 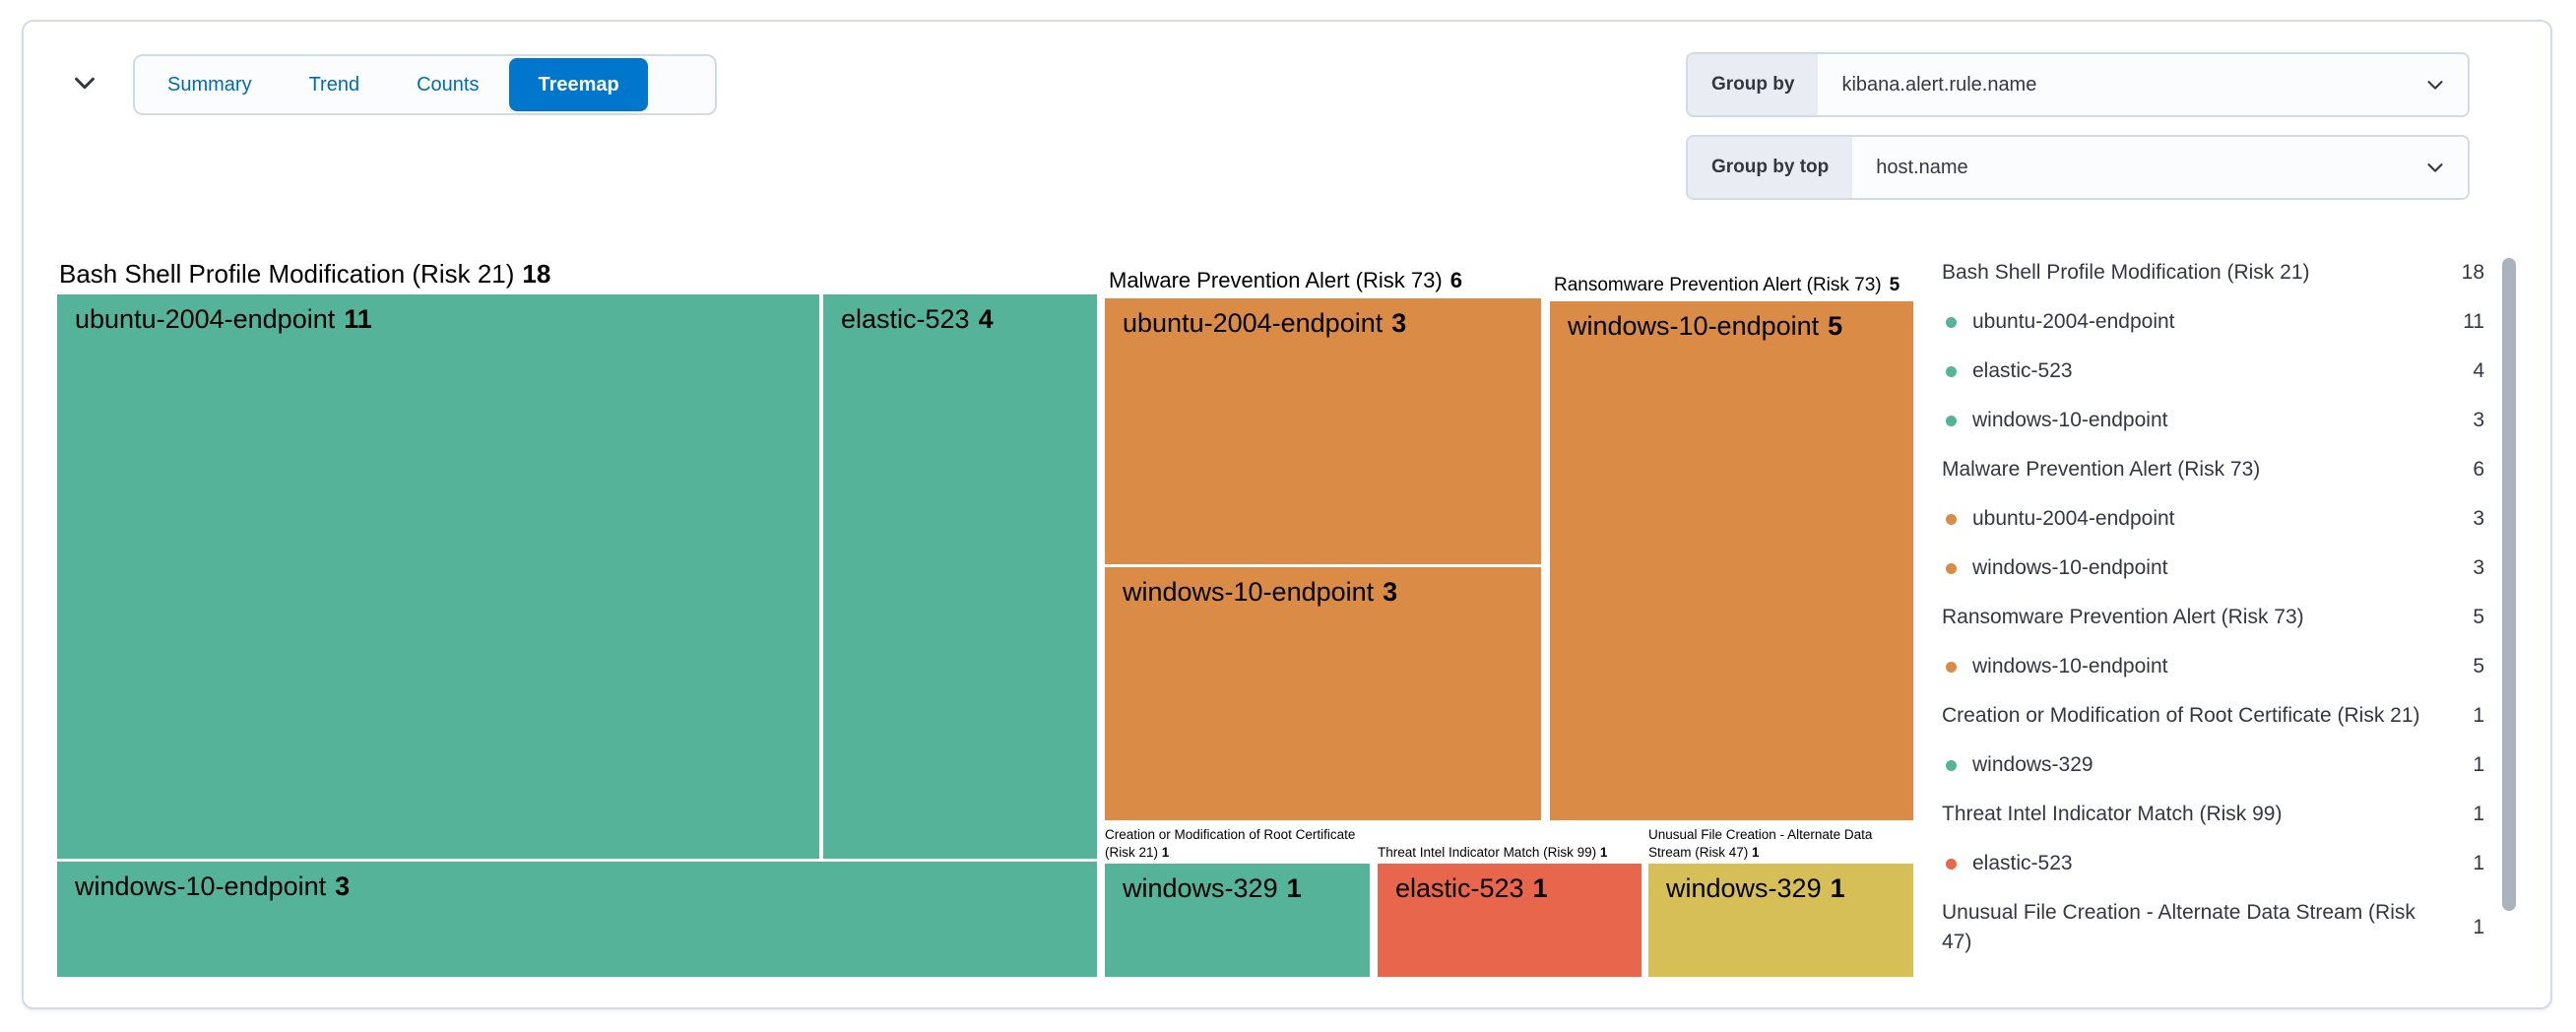 I want to click on treemap-group-header: Malware Prevention Alert (Risk 73) 6, so click(x=1285, y=280).